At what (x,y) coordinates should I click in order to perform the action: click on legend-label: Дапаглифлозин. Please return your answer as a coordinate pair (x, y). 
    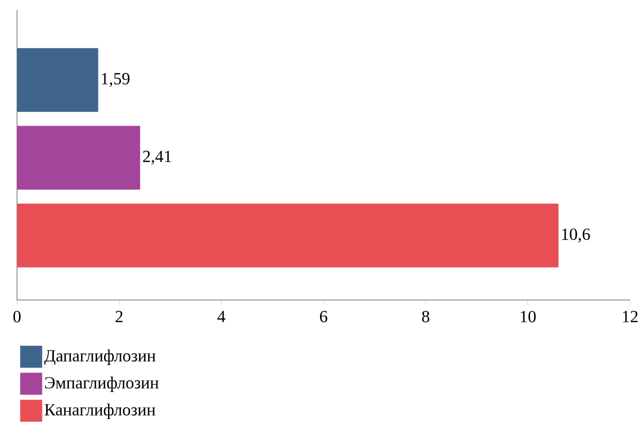
    Looking at the image, I should click on (100, 357).